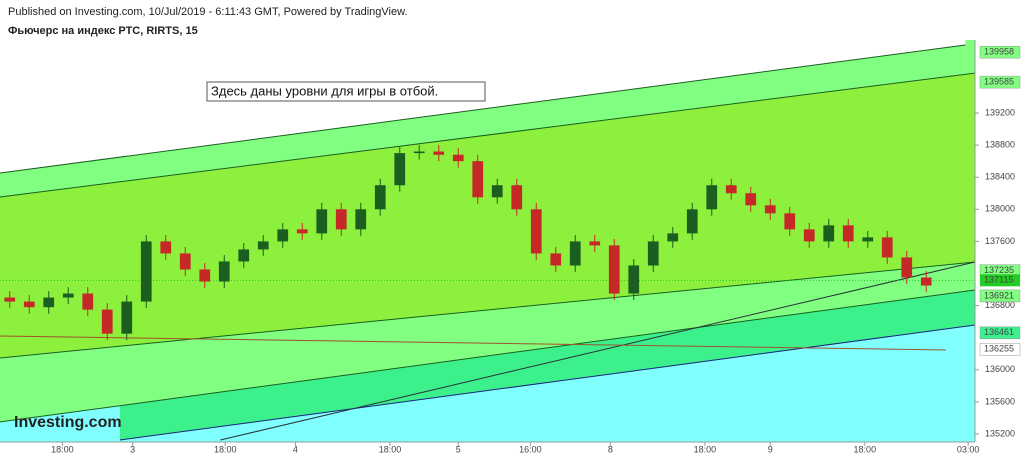 This screenshot has height=459, width=1024. Describe the element at coordinates (458, 449) in the screenshot. I see `x-tick-label: 5` at that location.